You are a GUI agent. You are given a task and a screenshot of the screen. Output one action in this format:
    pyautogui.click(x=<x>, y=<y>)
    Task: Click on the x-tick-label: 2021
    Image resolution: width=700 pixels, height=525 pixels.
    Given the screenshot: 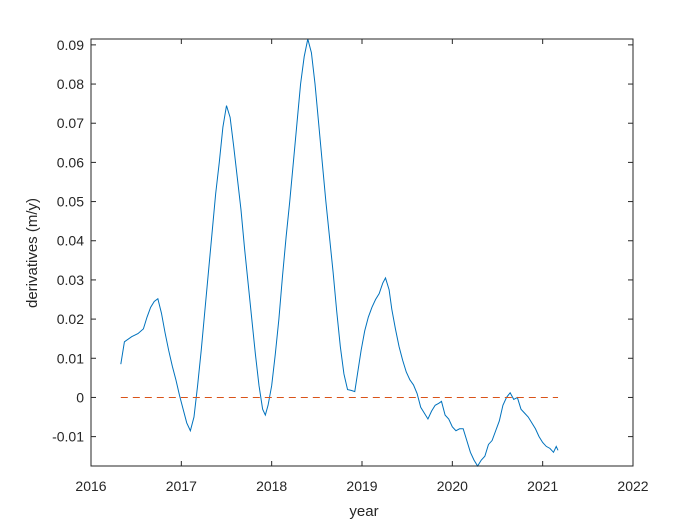 What is the action you would take?
    pyautogui.click(x=542, y=486)
    